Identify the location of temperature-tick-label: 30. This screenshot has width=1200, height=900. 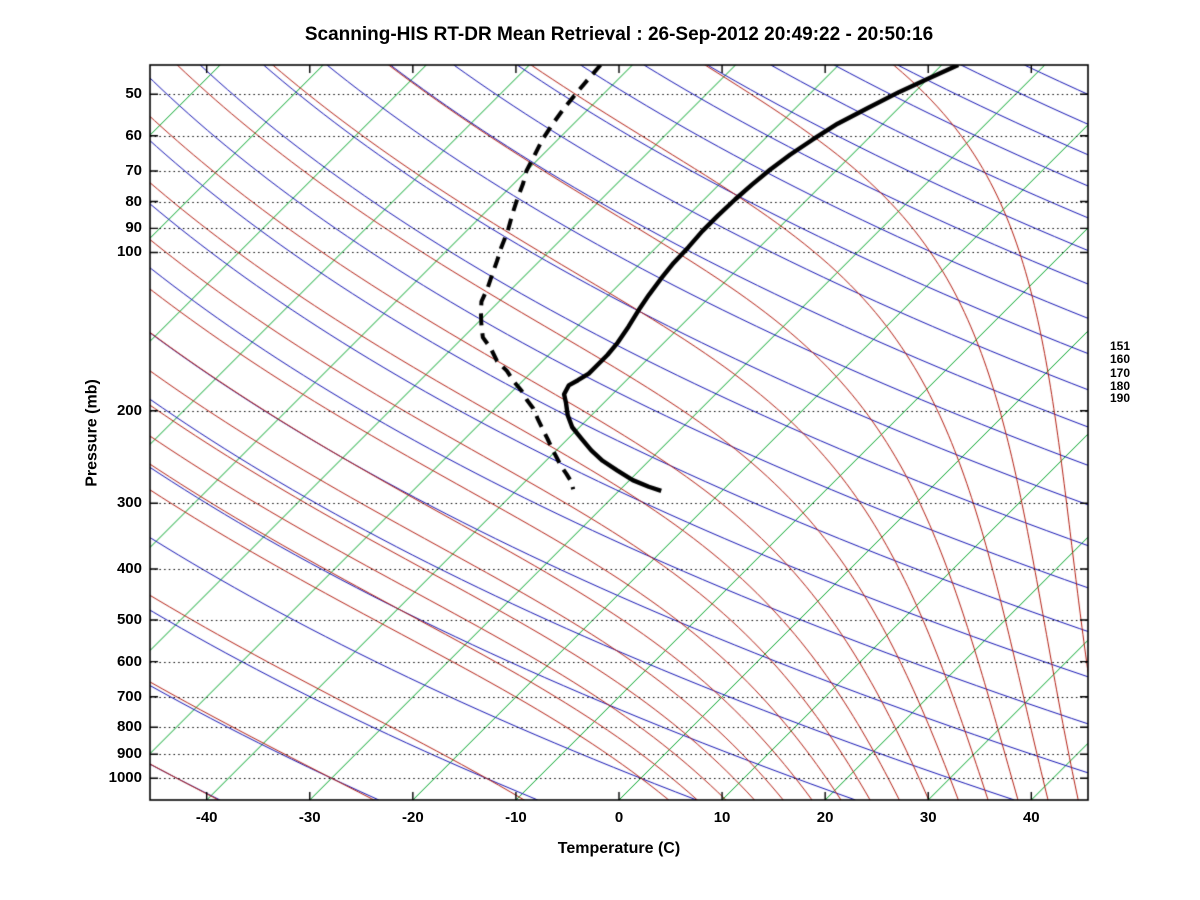
(928, 817).